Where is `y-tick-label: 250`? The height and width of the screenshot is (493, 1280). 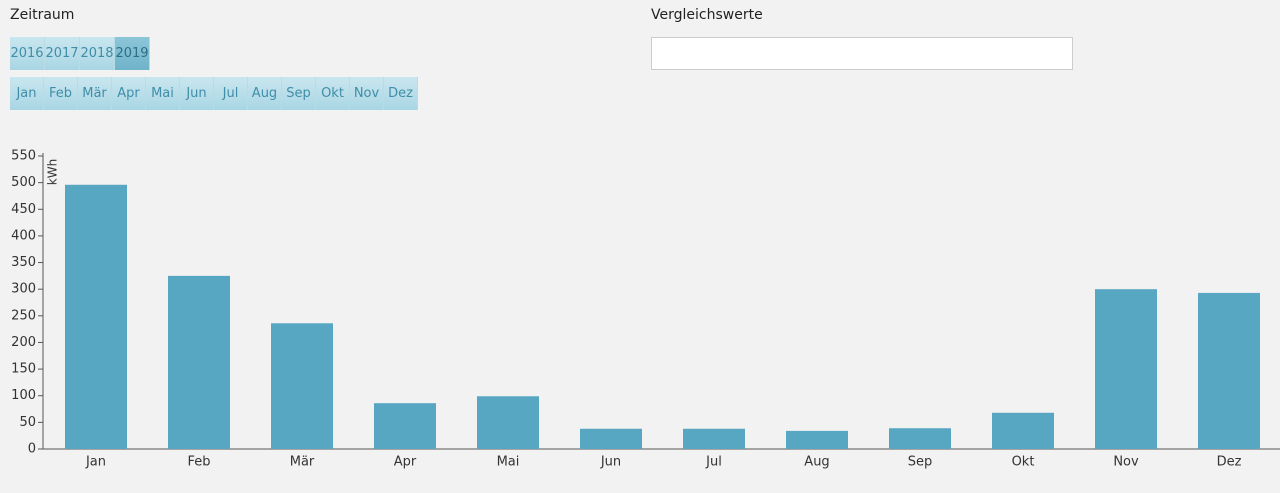 y-tick-label: 250 is located at coordinates (23, 315).